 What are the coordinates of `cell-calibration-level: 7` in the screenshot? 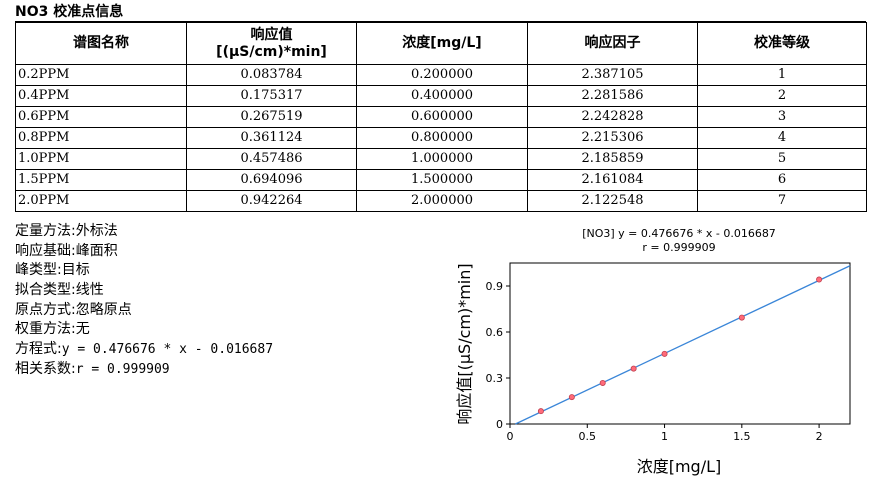 It's located at (782, 201).